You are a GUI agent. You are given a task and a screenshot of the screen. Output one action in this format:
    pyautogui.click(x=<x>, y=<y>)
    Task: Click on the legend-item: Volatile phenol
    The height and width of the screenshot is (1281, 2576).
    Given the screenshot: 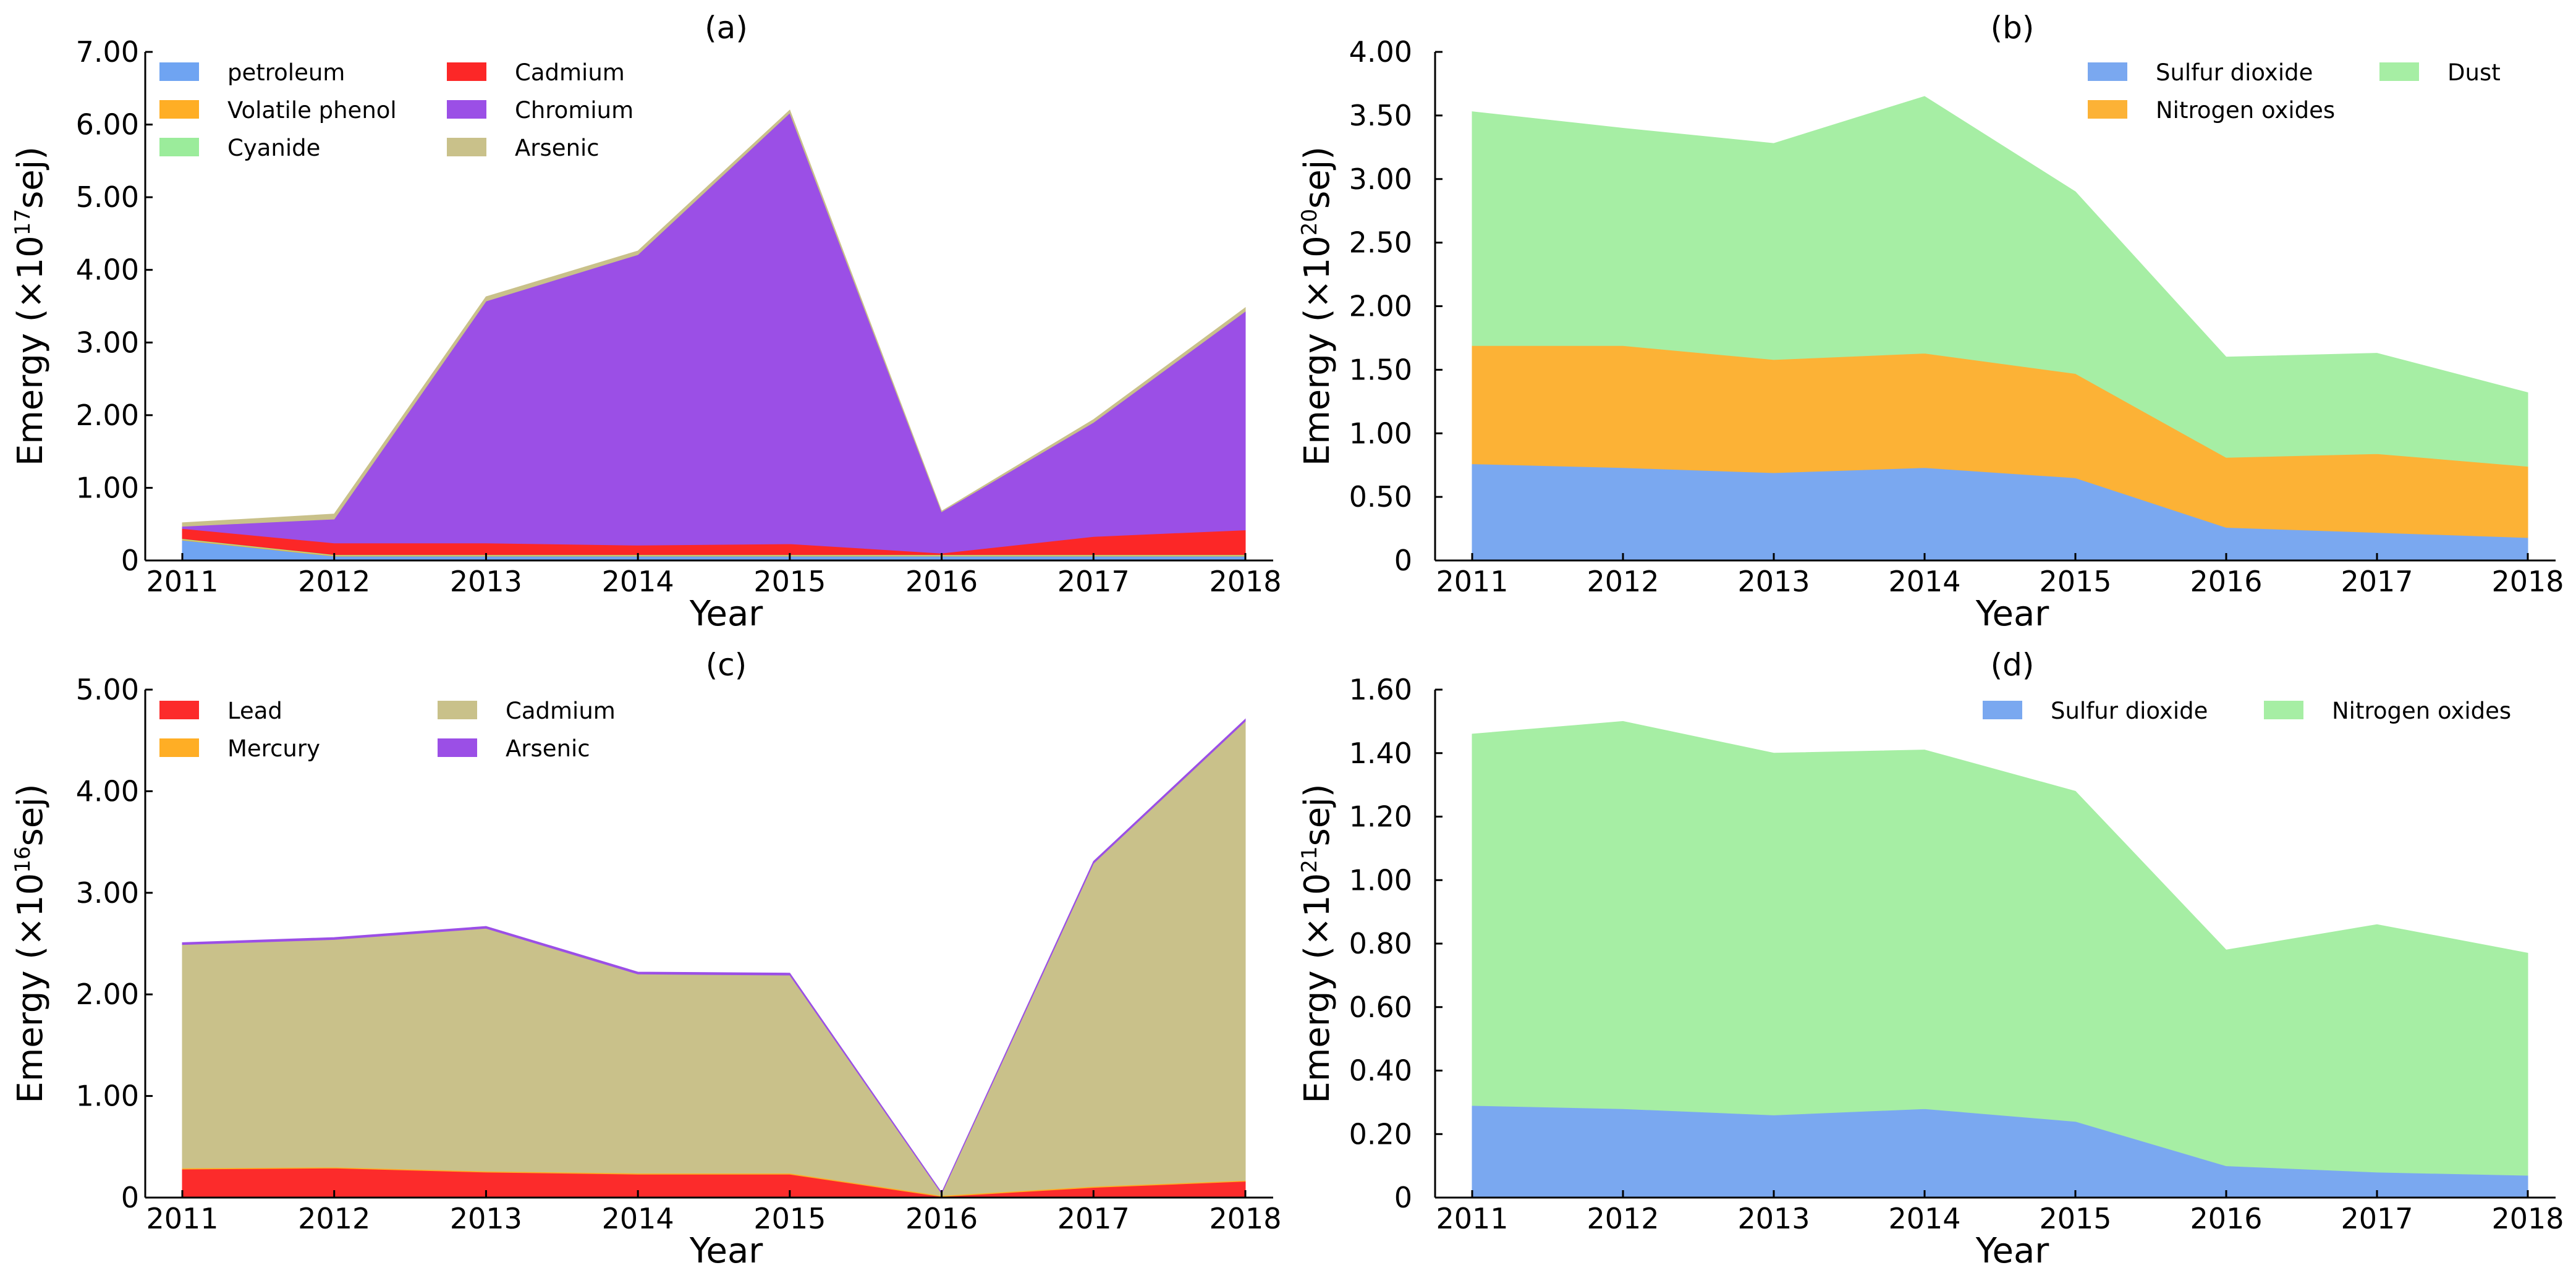 What is the action you would take?
    pyautogui.click(x=278, y=110)
    